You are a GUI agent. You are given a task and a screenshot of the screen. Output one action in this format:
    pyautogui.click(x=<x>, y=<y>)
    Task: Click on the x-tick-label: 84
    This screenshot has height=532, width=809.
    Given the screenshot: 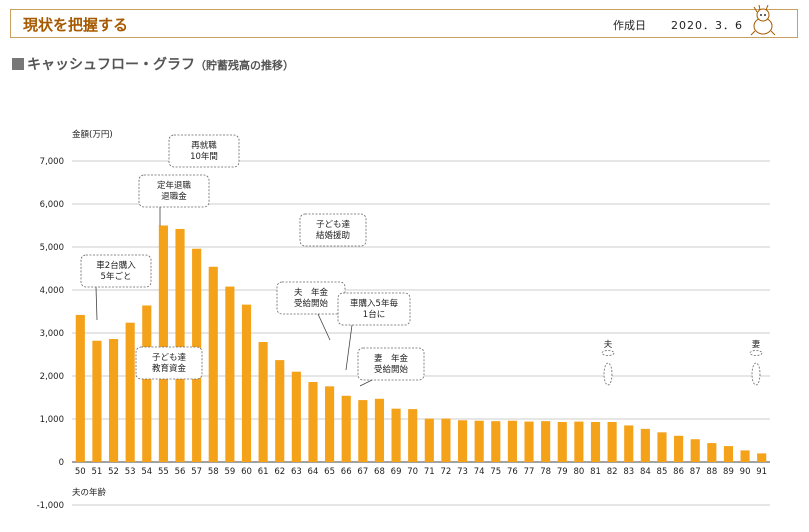 What is the action you would take?
    pyautogui.click(x=645, y=472)
    